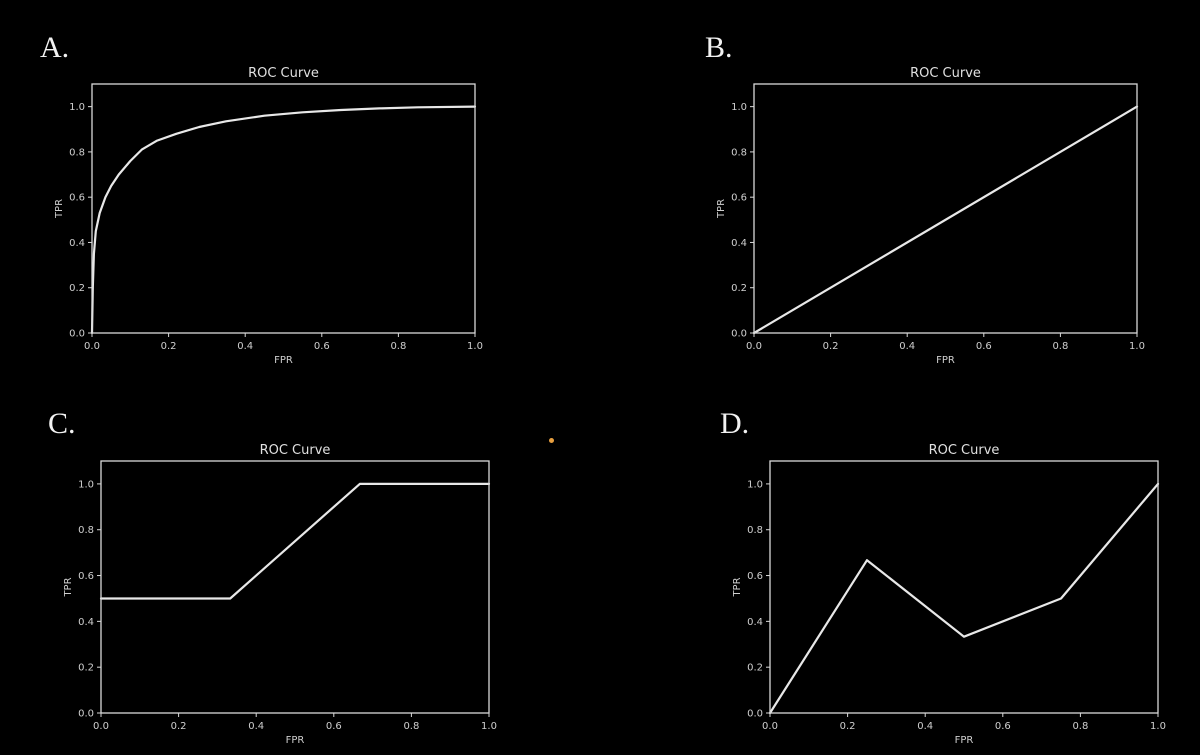 Image resolution: width=1200 pixels, height=755 pixels. I want to click on chart-b-xtick-label: 0.2, so click(831, 346).